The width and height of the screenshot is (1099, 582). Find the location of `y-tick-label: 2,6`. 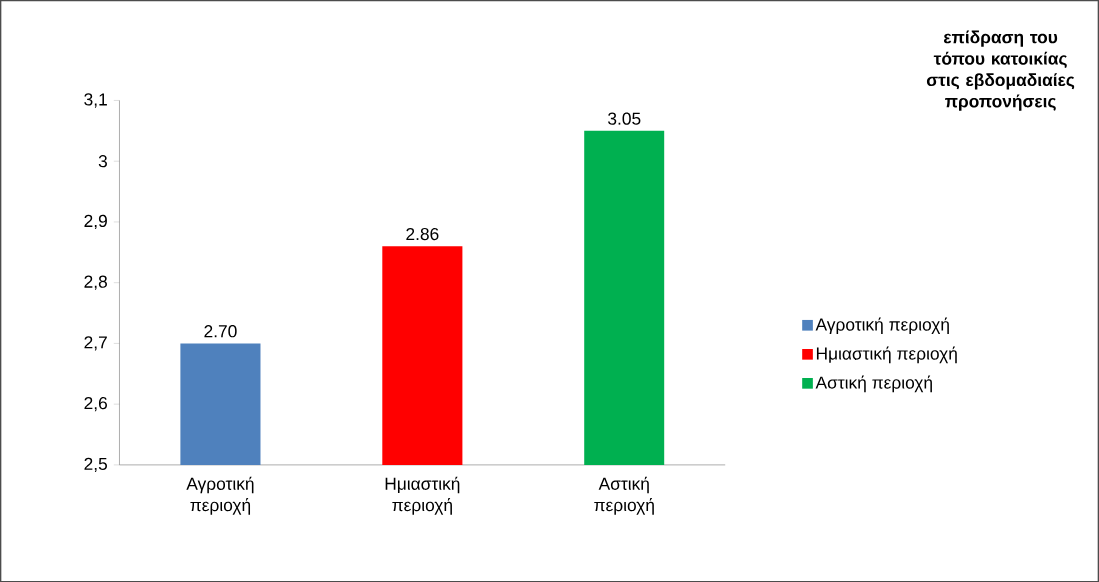

y-tick-label: 2,6 is located at coordinates (95, 404).